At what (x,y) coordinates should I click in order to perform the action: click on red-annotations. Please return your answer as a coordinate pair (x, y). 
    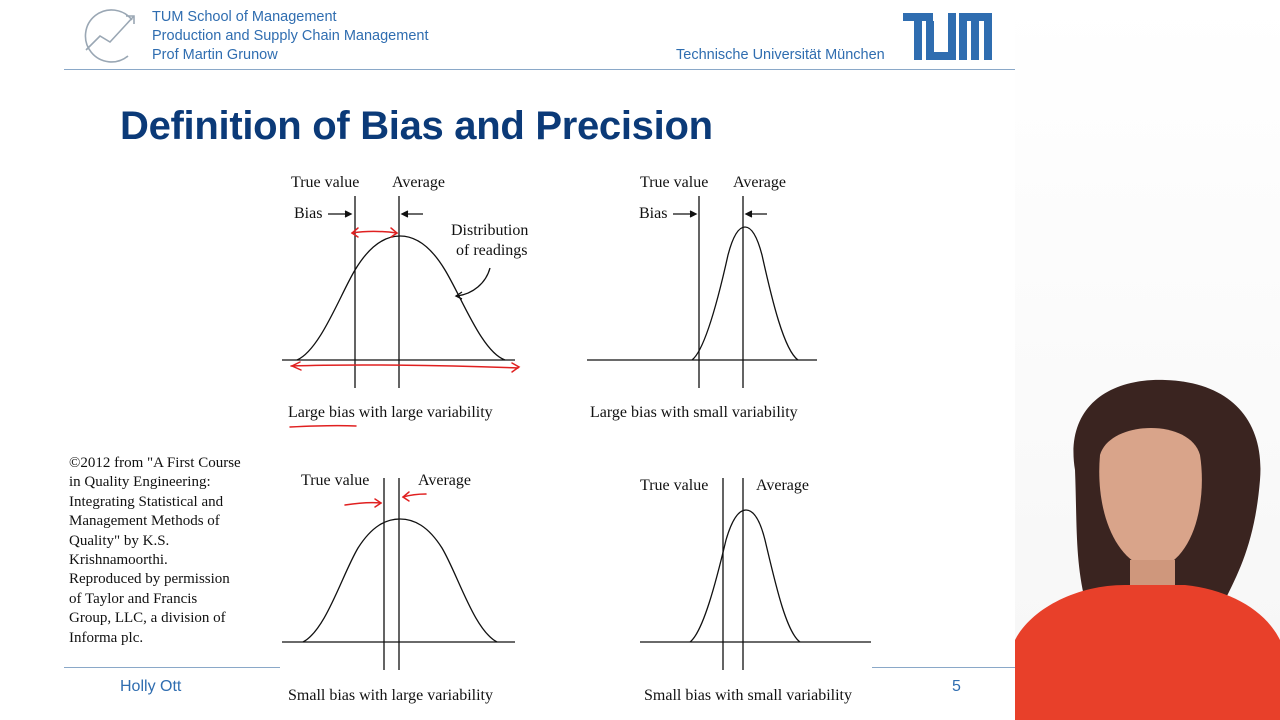
    Looking at the image, I should click on (405, 367).